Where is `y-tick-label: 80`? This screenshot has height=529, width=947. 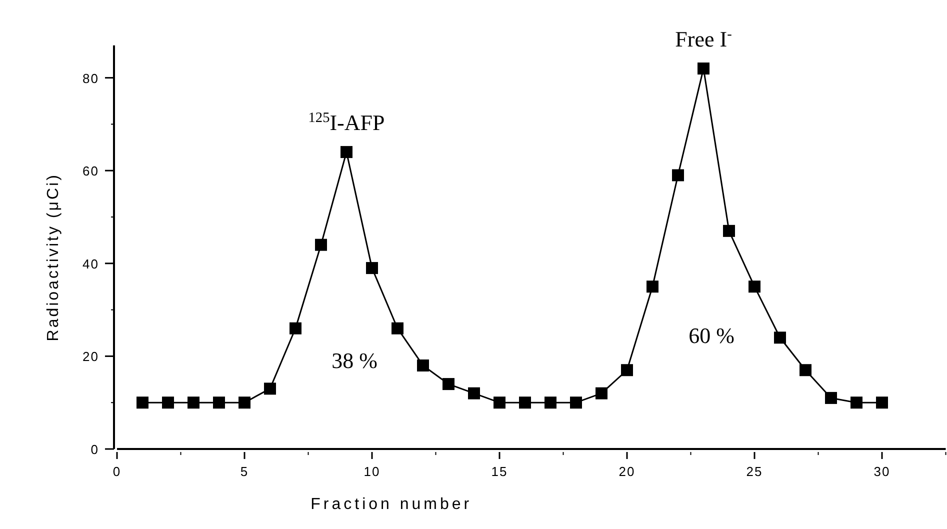
y-tick-label: 80 is located at coordinates (90, 78).